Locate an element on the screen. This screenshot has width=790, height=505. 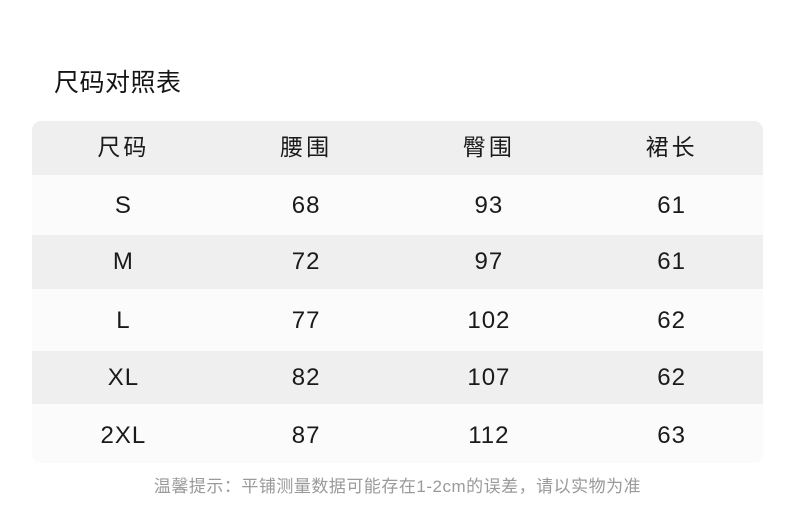
cell-waist: 72 is located at coordinates (306, 262).